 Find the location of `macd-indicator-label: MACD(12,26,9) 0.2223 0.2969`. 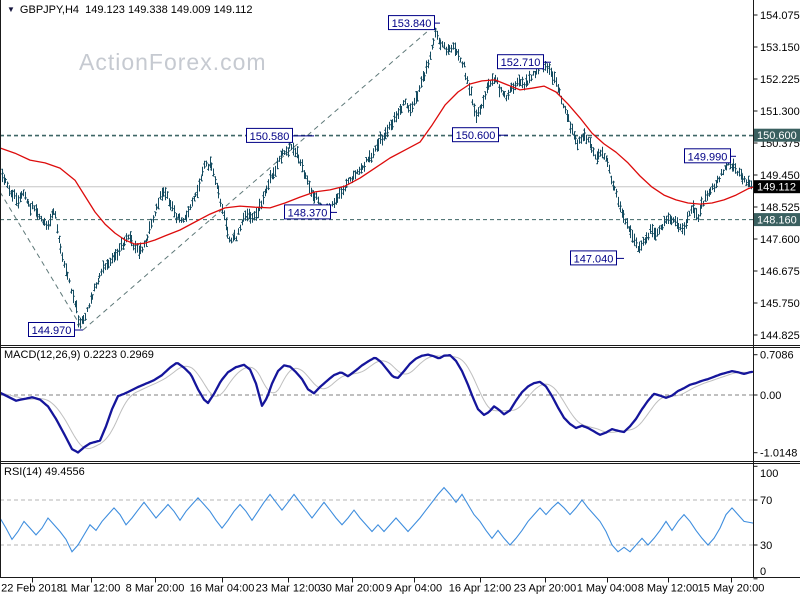

macd-indicator-label: MACD(12,26,9) 0.2223 0.2969 is located at coordinates (79, 355).